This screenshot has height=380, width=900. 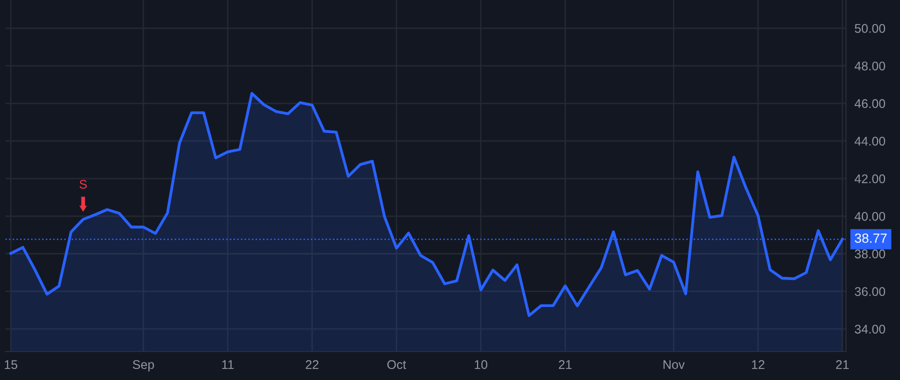 I want to click on x-tick-label: 10, so click(x=481, y=365).